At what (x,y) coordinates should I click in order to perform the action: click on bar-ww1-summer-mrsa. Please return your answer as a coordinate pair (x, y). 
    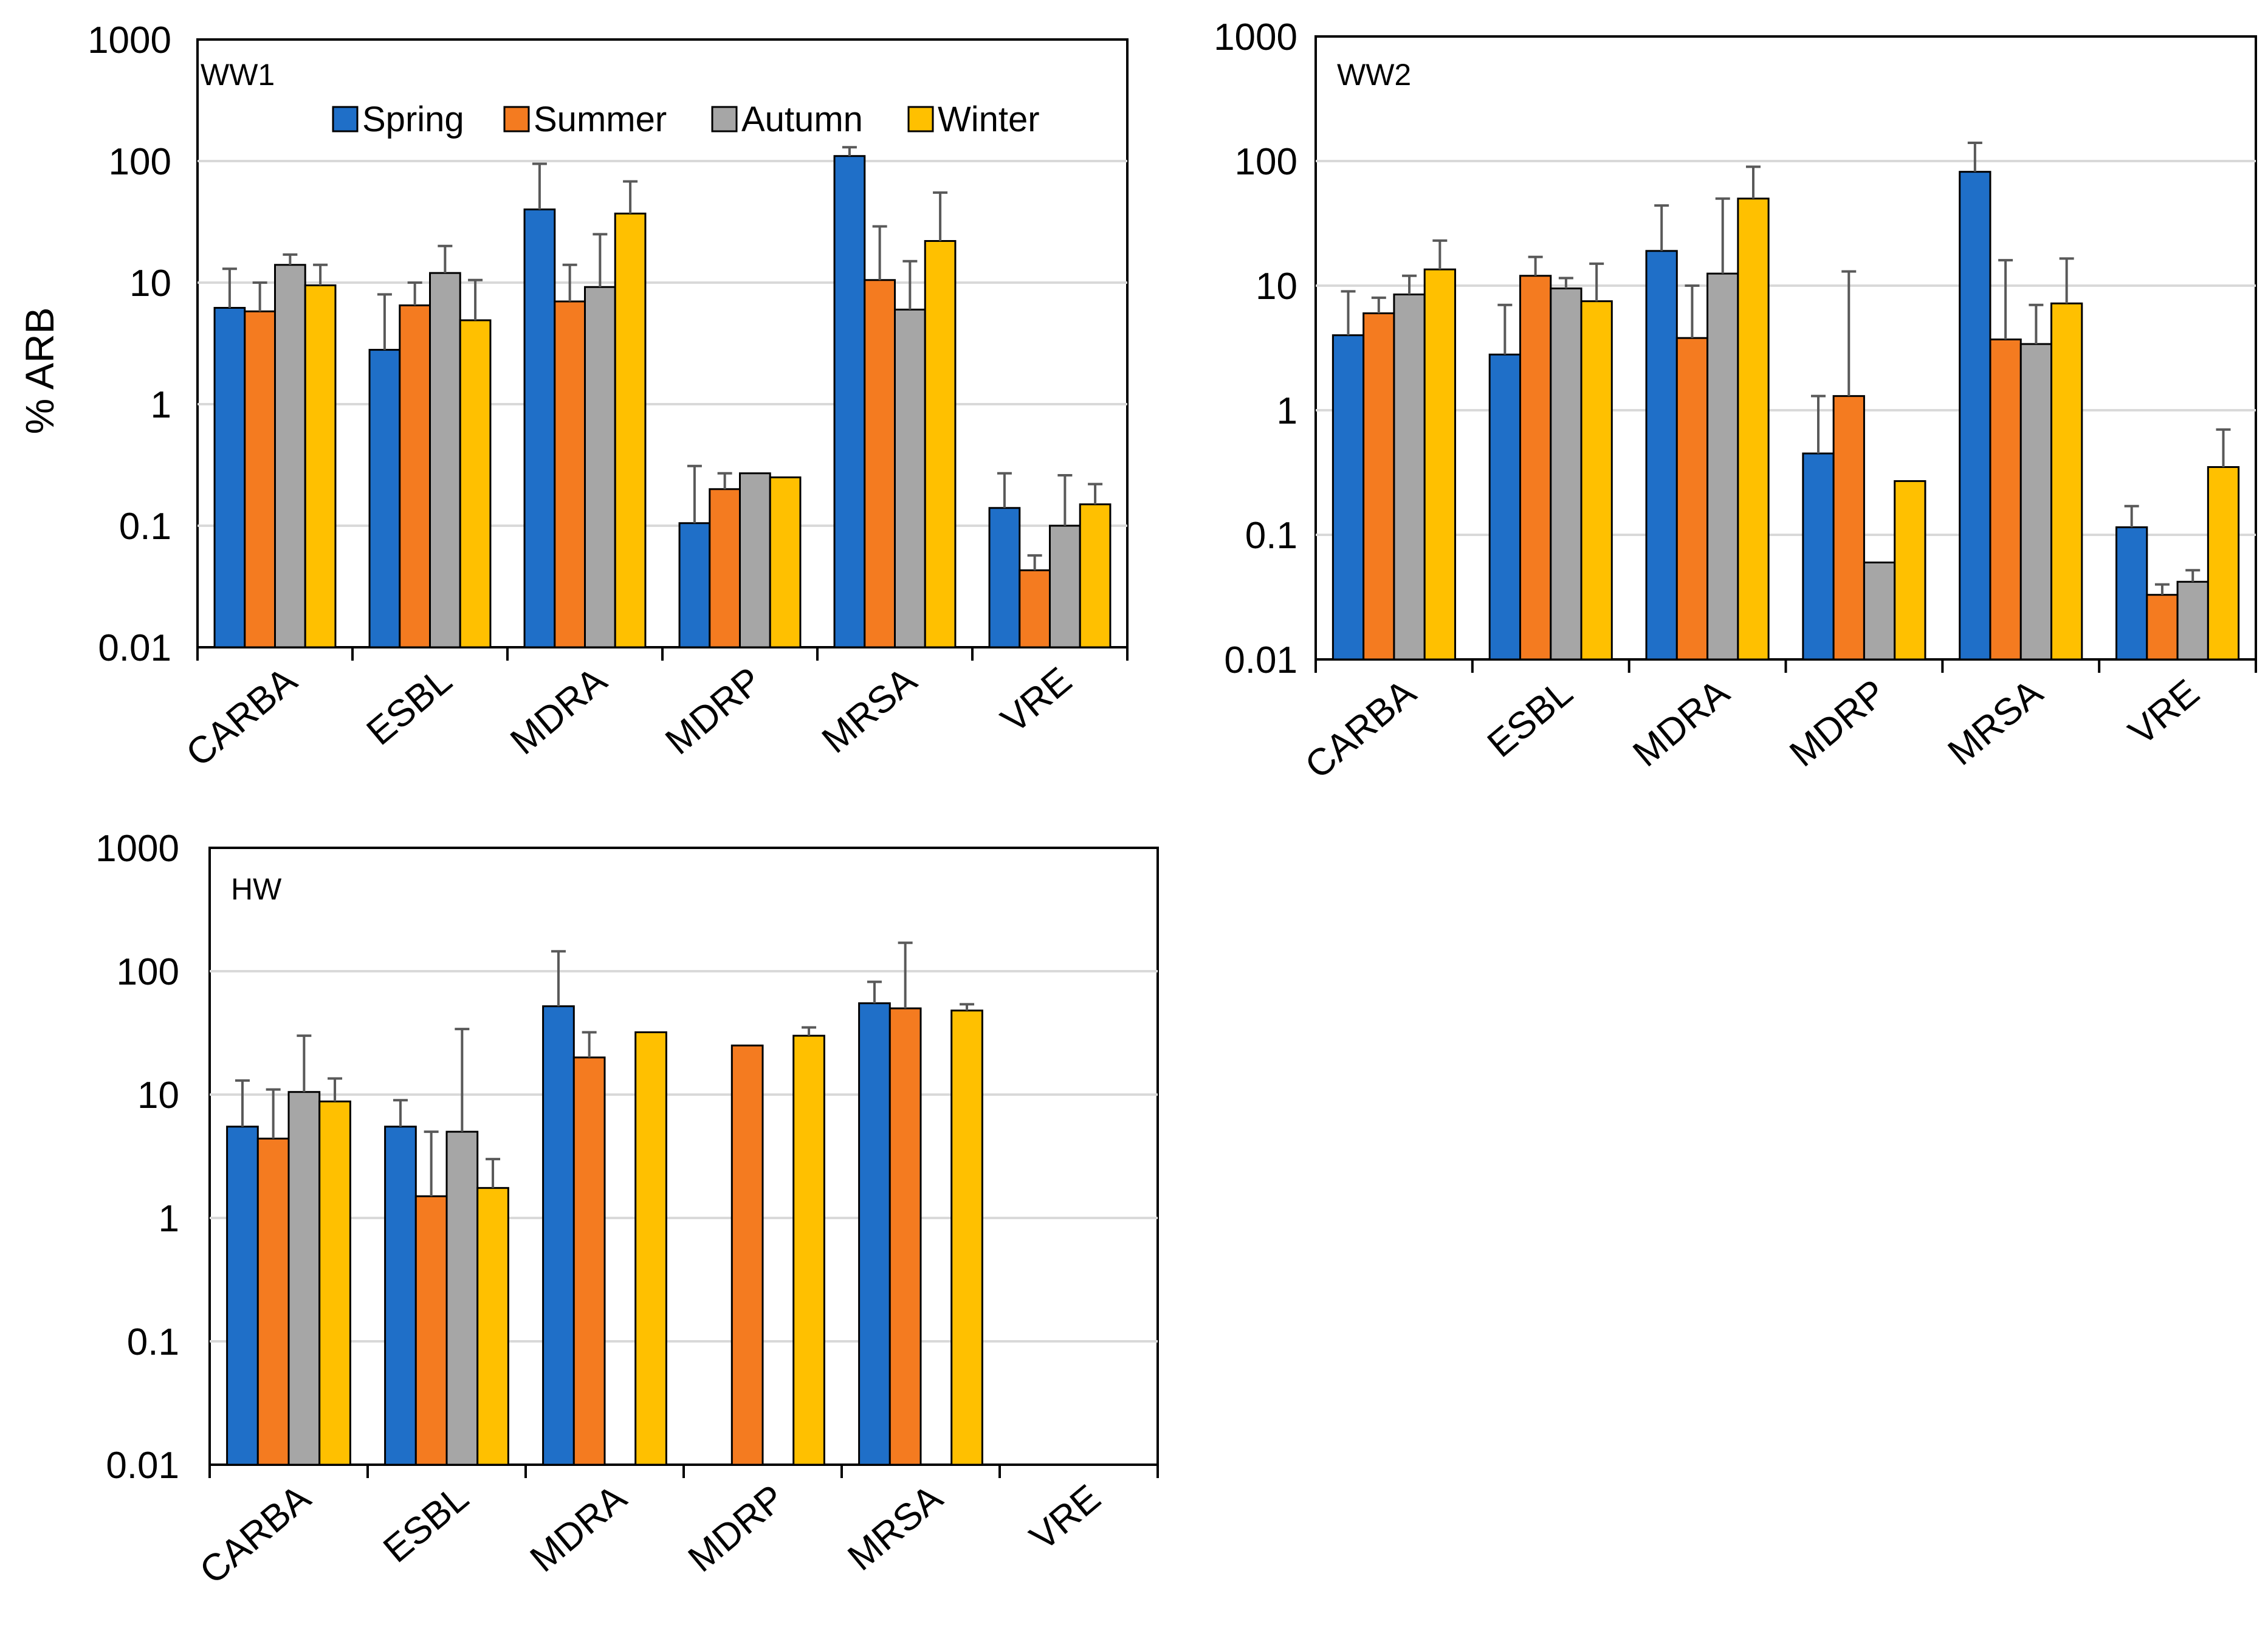
    Looking at the image, I should click on (880, 463).